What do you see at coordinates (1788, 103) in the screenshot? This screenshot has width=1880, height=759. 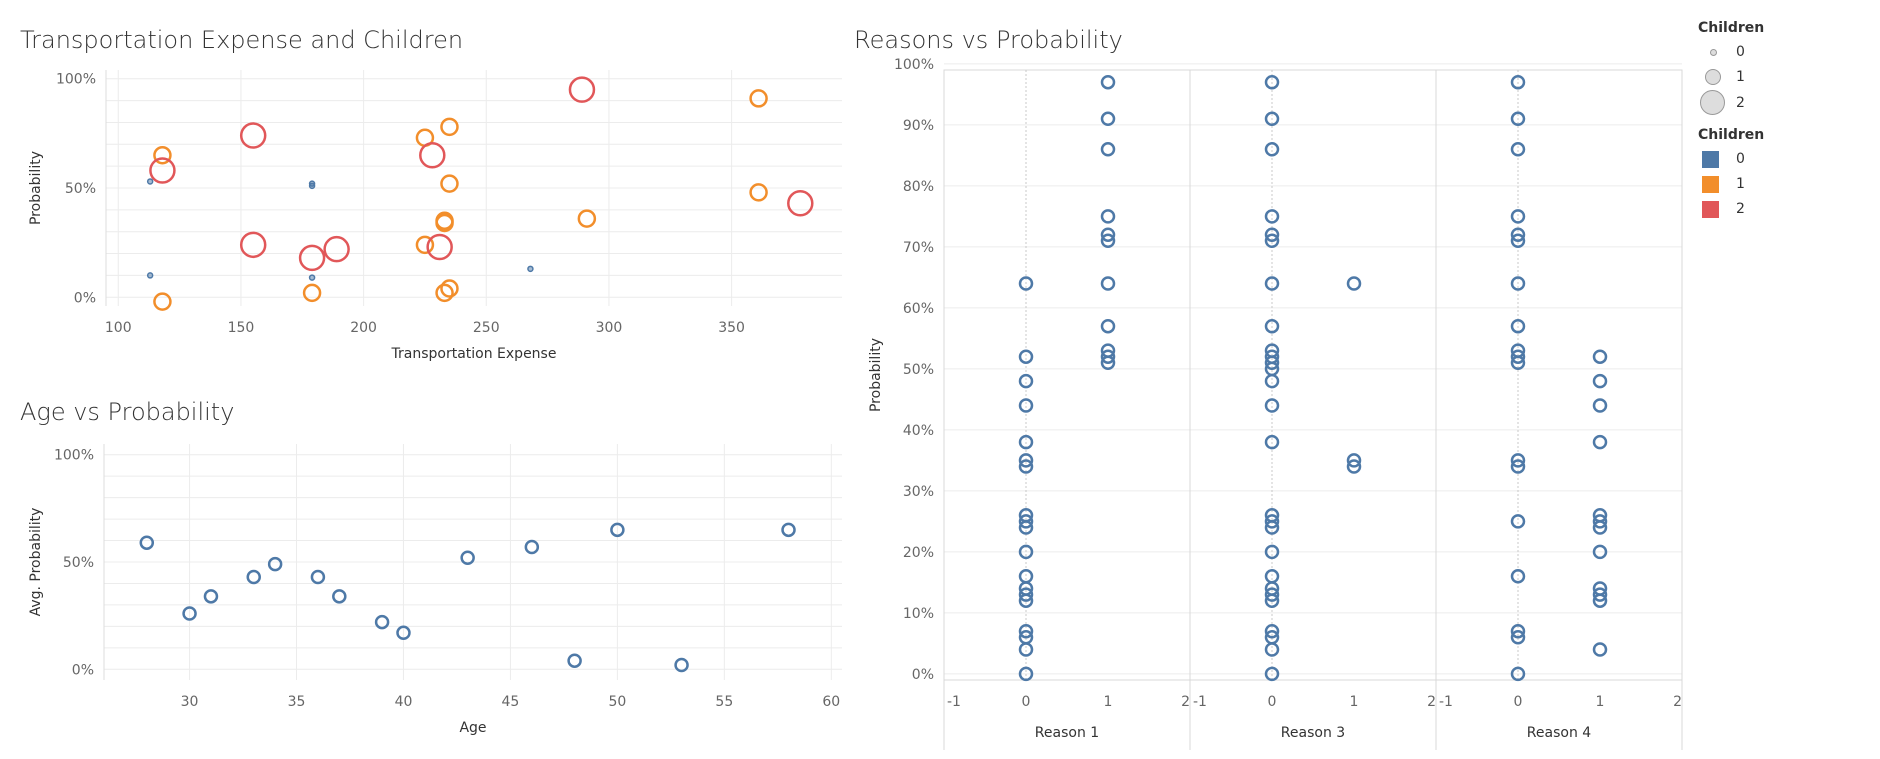 I see `legend-size-item: 2` at bounding box center [1788, 103].